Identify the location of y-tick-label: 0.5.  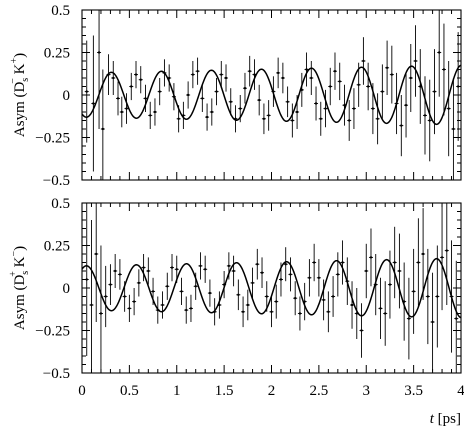
(60, 204).